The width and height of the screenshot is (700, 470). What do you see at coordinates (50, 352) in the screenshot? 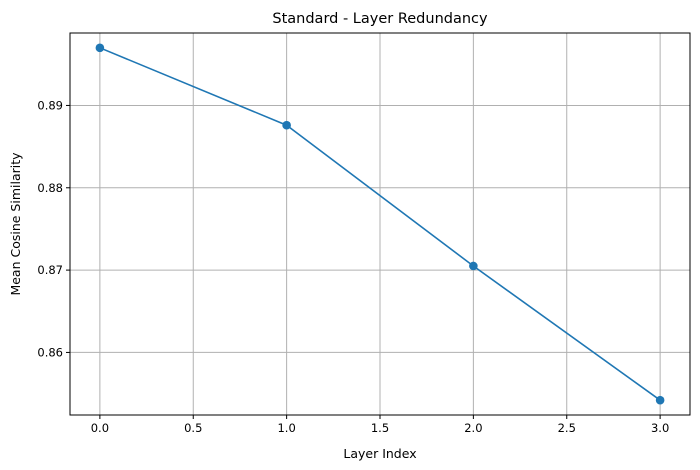
I see `y-tick-label: 0.86` at bounding box center [50, 352].